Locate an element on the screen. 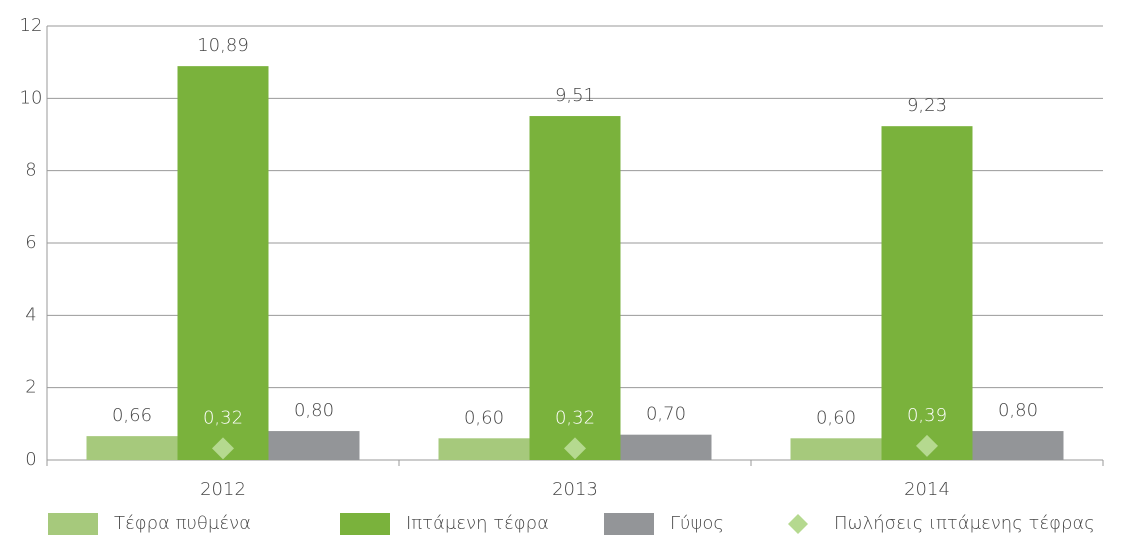 This screenshot has width=1132, height=540. x-tick-label: 2014 is located at coordinates (927, 489).